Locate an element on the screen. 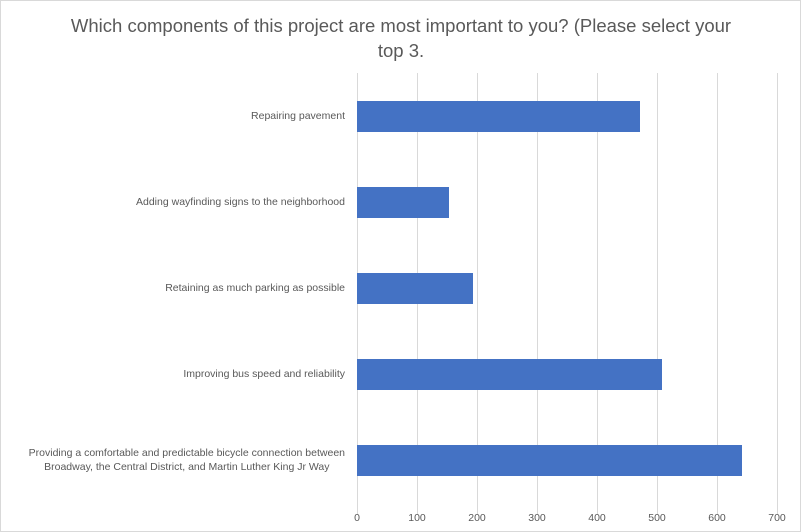 The width and height of the screenshot is (801, 532). chart-title-line-2: top 3. is located at coordinates (401, 50).